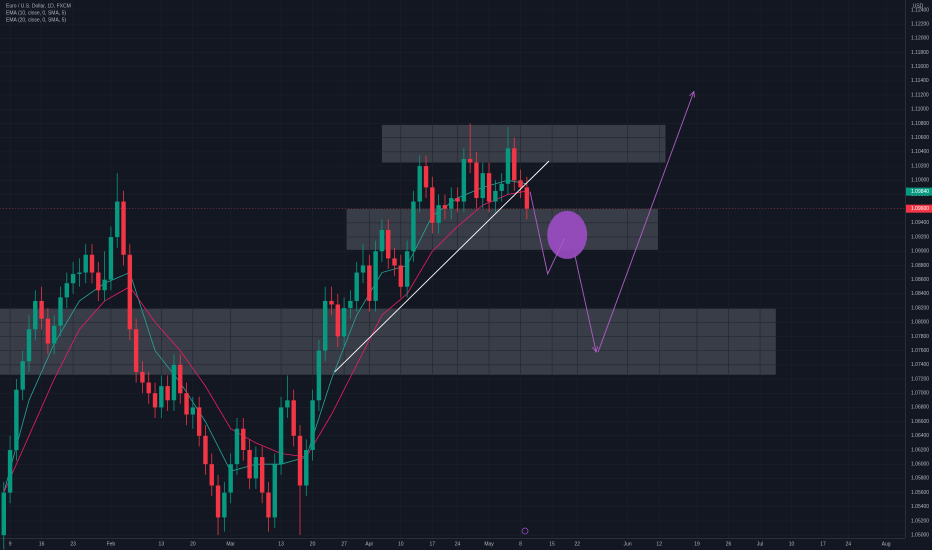 The image size is (932, 550). What do you see at coordinates (920, 337) in the screenshot?
I see `y-tick-label: 1.07800` at bounding box center [920, 337].